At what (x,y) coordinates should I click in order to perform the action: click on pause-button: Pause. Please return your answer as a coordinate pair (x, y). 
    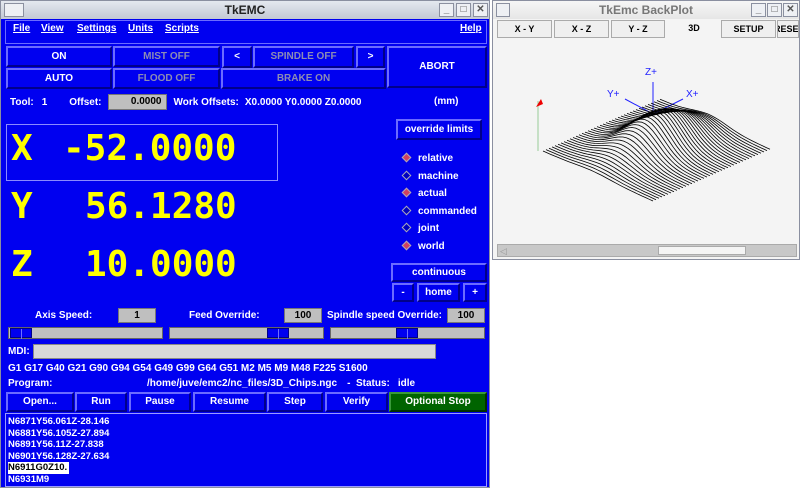
    Looking at the image, I should click on (160, 402).